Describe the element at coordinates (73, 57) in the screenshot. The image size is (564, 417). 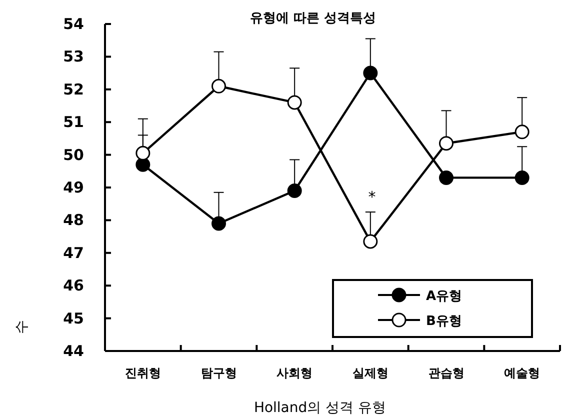
I see `y-tick-label: 53` at that location.